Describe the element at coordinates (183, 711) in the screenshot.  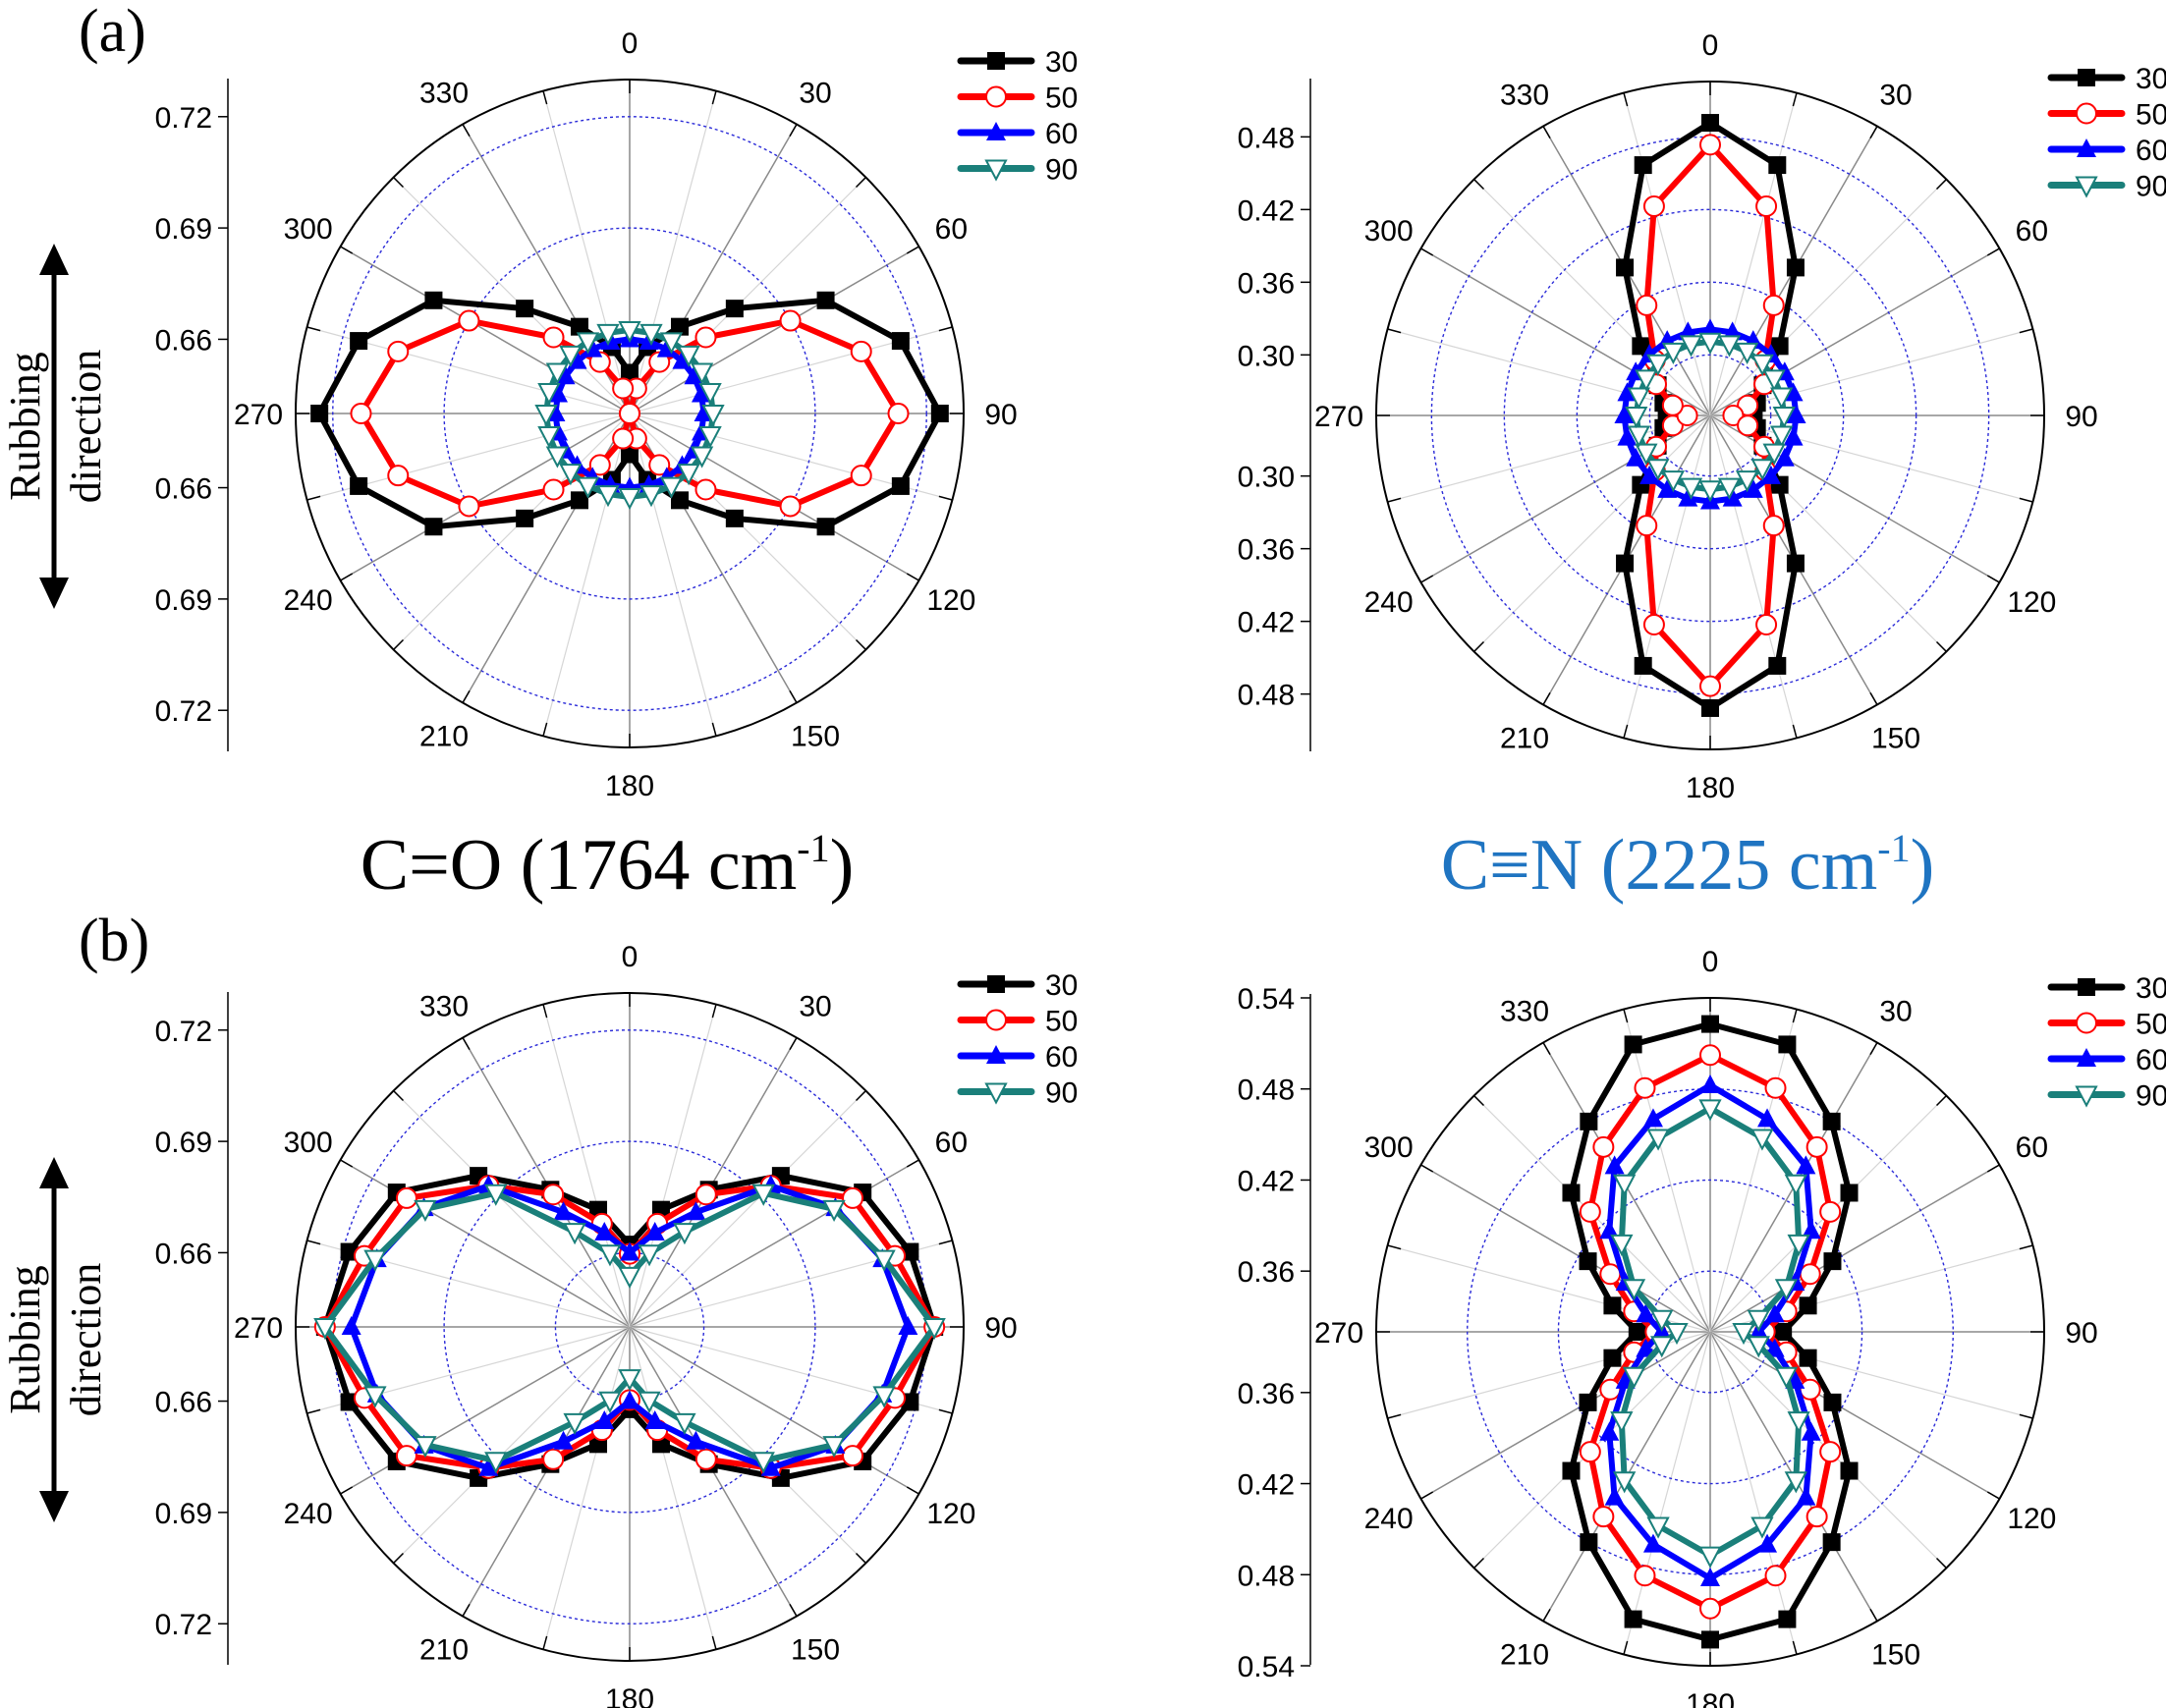
I see `radial-tick-label: 0.72` at that location.